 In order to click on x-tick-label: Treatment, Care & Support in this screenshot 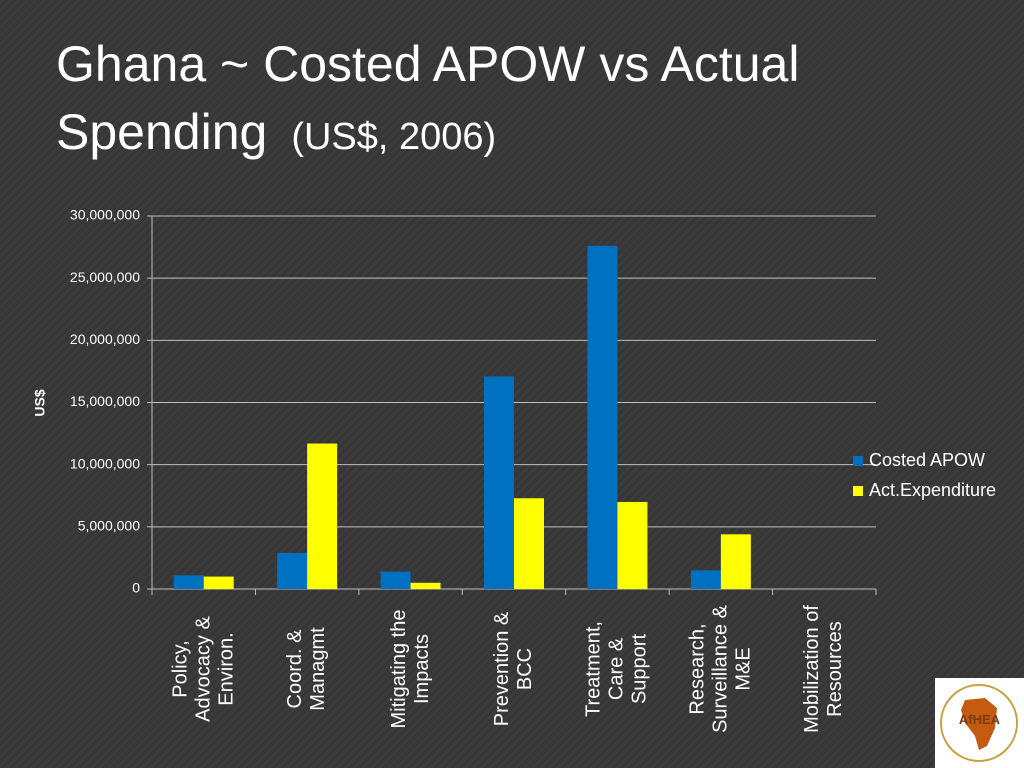, I will do `click(616, 669)`.